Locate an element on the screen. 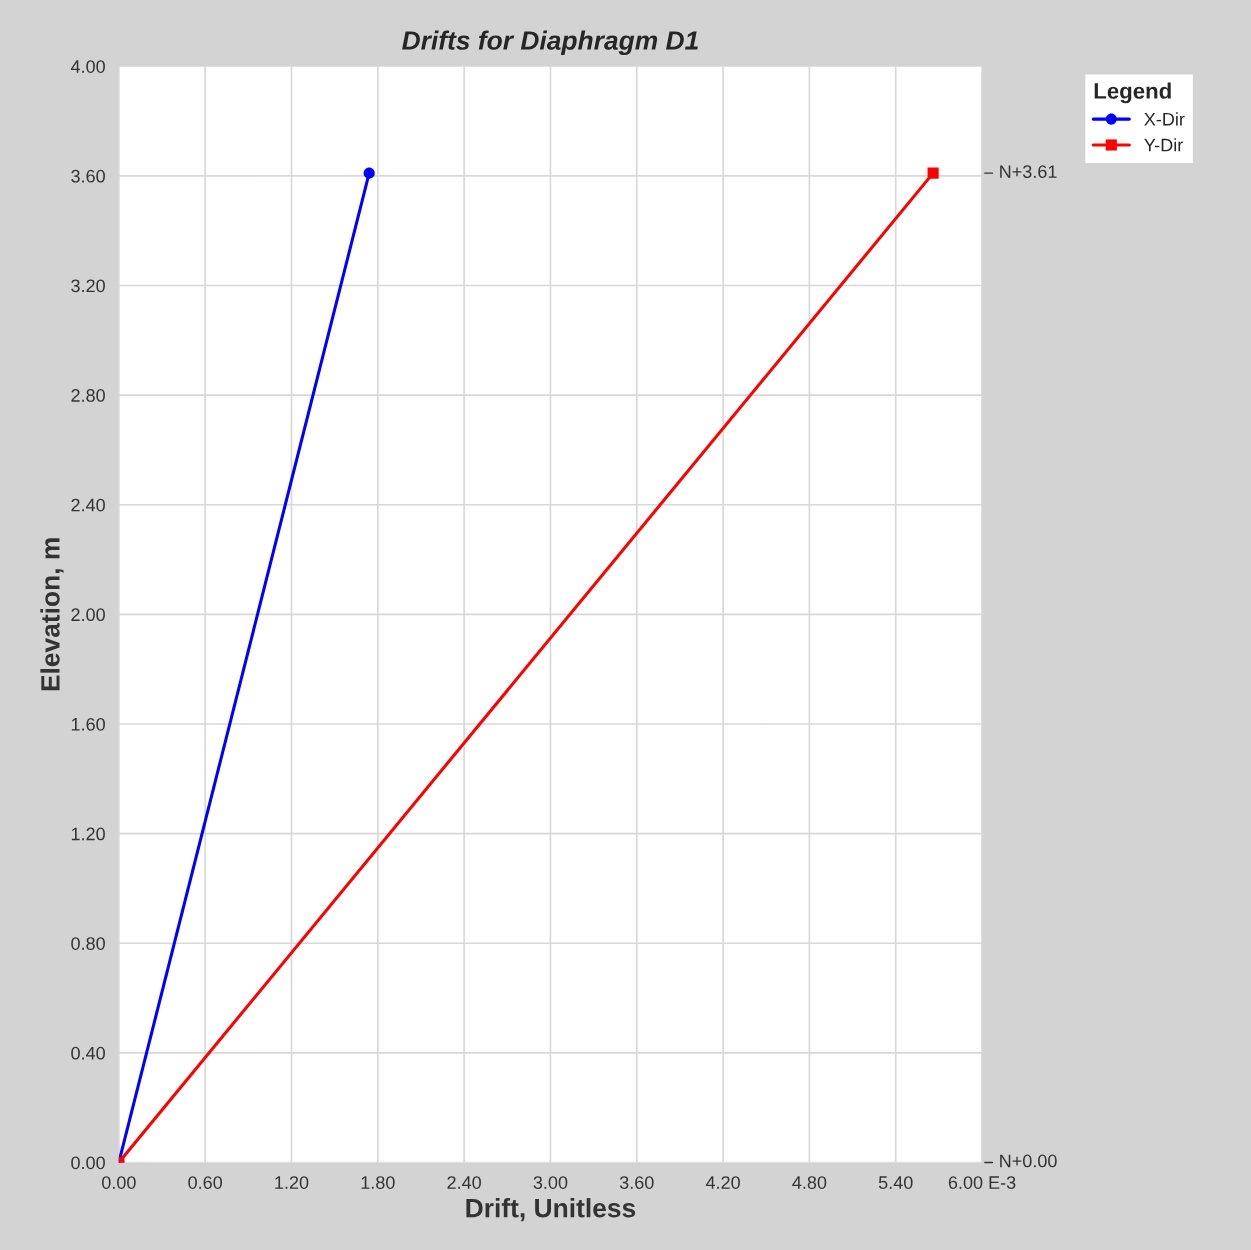  legend-label: X-Dir is located at coordinates (1164, 119).